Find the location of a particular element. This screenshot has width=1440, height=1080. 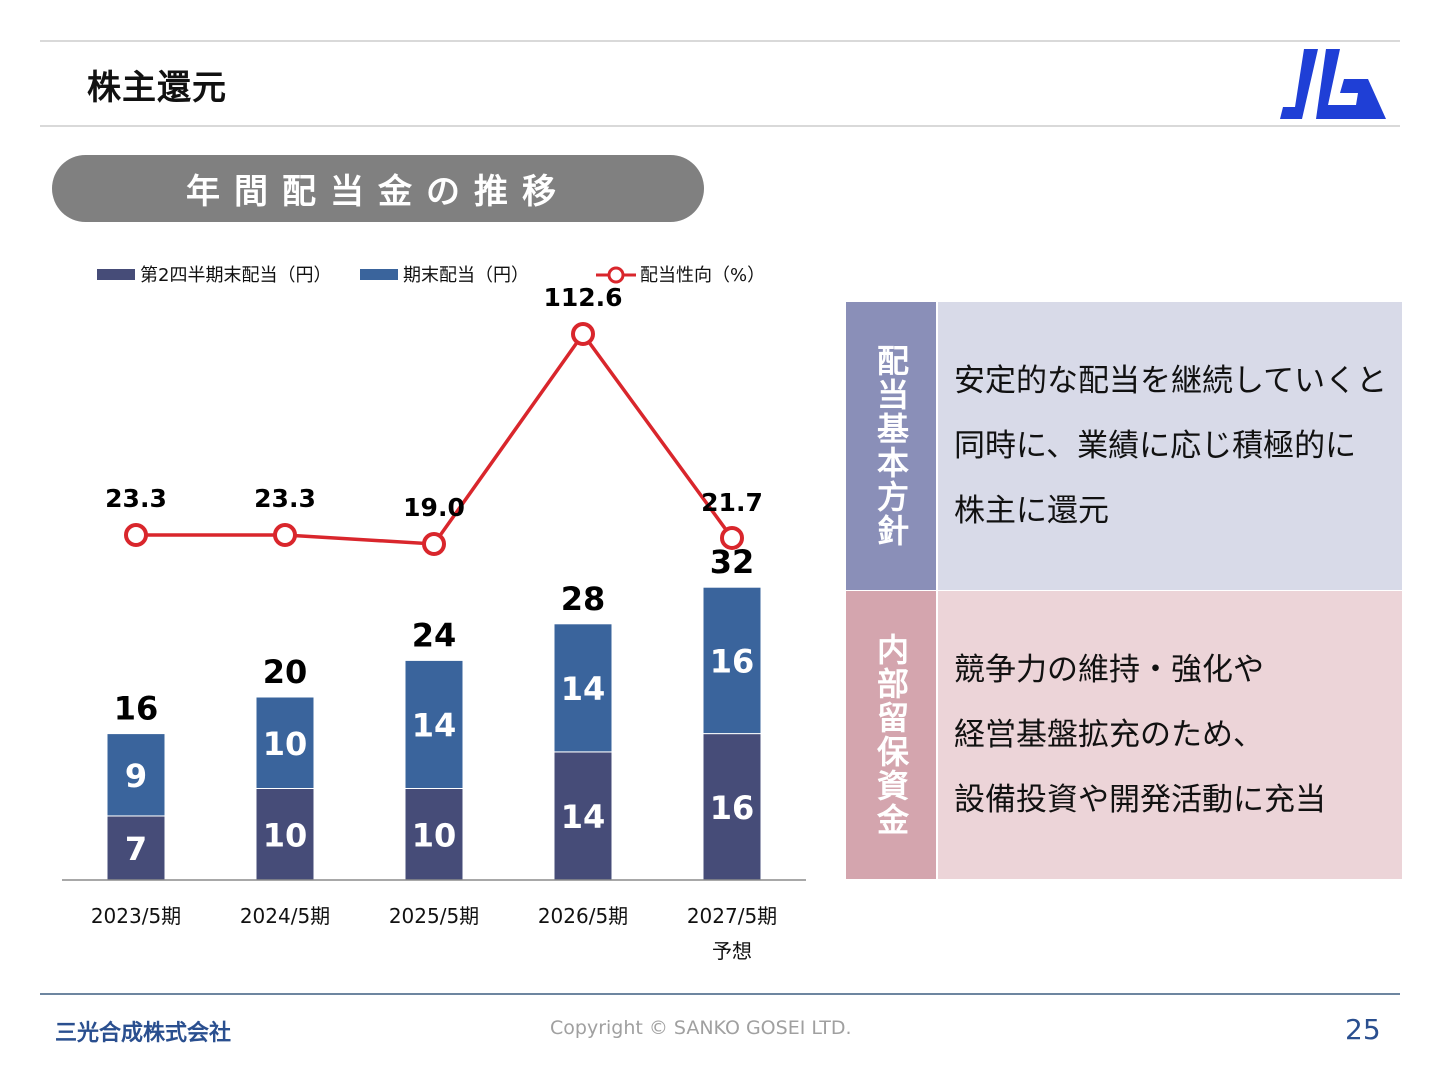

company-logo is located at coordinates (1333, 84).